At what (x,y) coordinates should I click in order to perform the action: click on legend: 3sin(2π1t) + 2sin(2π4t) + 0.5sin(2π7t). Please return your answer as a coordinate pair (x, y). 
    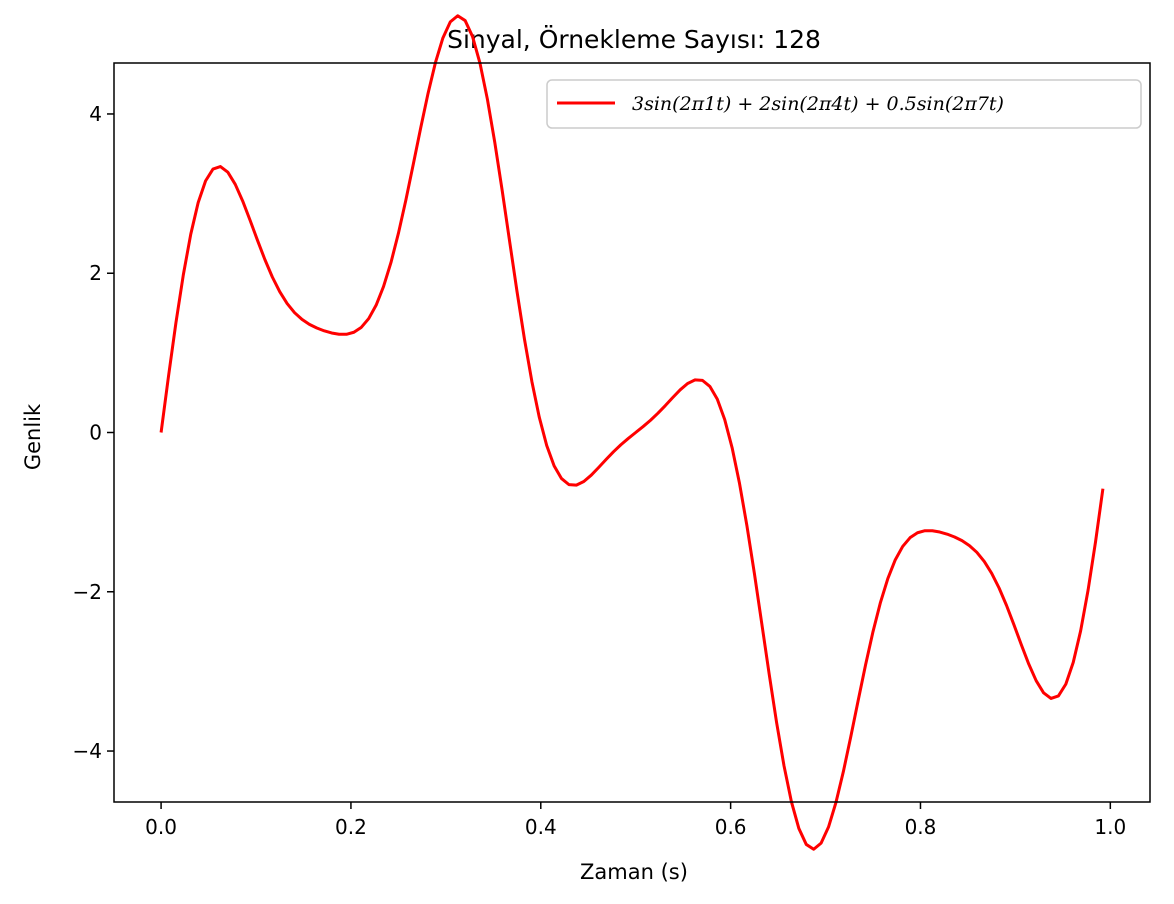
    Looking at the image, I should click on (844, 104).